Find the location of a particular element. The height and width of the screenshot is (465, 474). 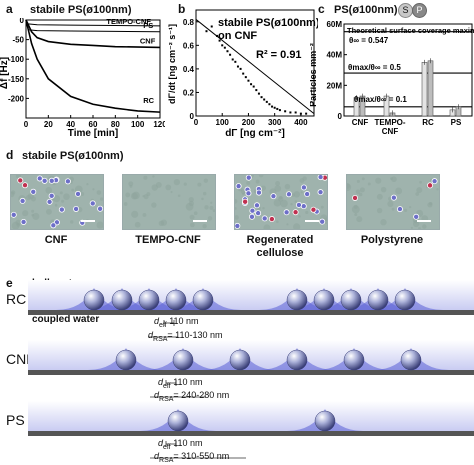

micrograph-polystyrene is located at coordinates (393, 202).